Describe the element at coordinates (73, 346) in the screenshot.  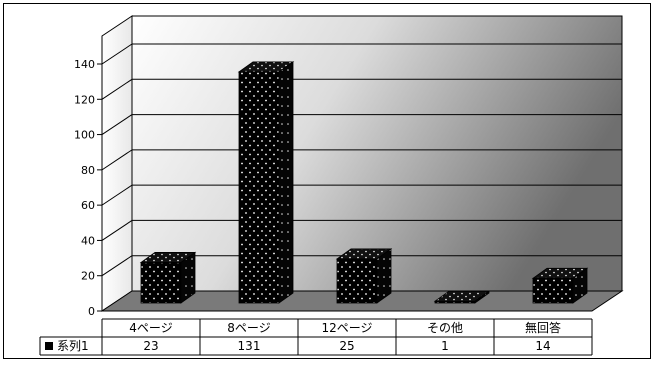
I see `series-name: 系列1` at that location.